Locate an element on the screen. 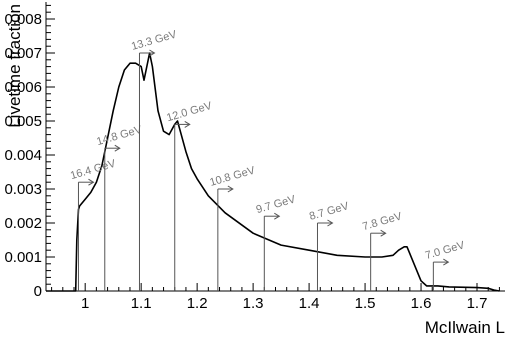 The height and width of the screenshot is (343, 511). x-tick-label: 1.6 is located at coordinates (421, 303).